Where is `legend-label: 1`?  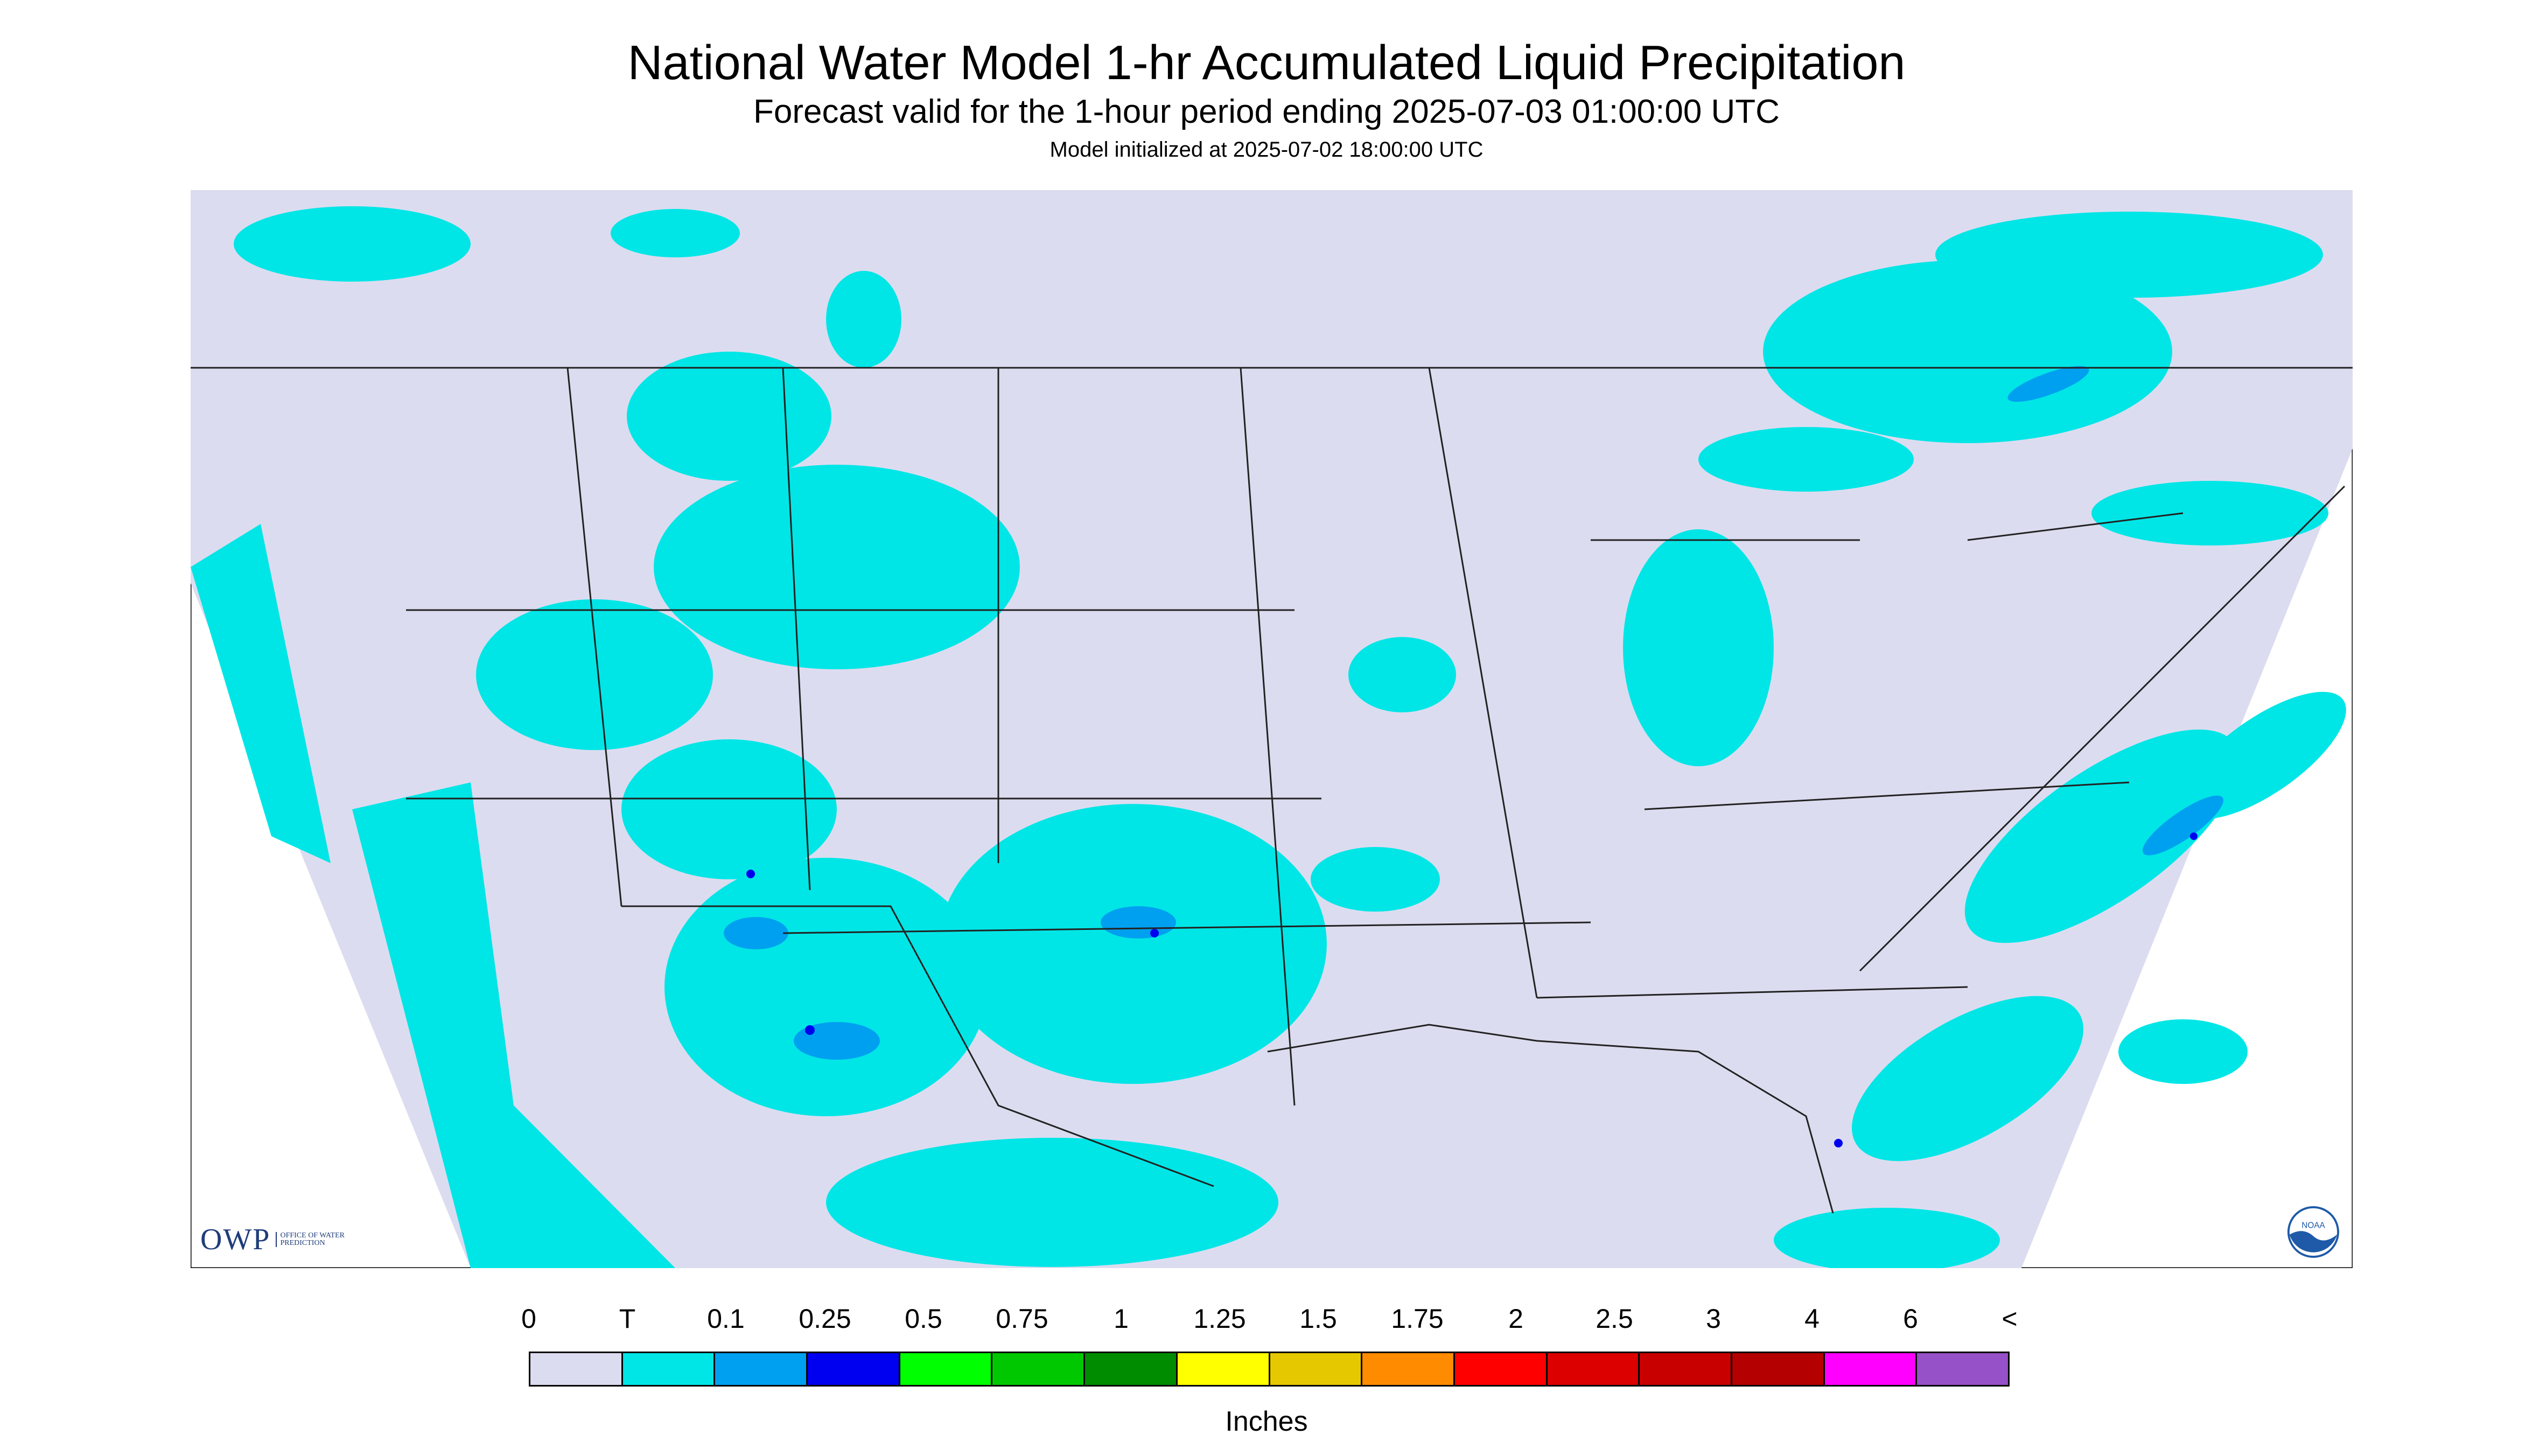 legend-label: 1 is located at coordinates (1122, 1319).